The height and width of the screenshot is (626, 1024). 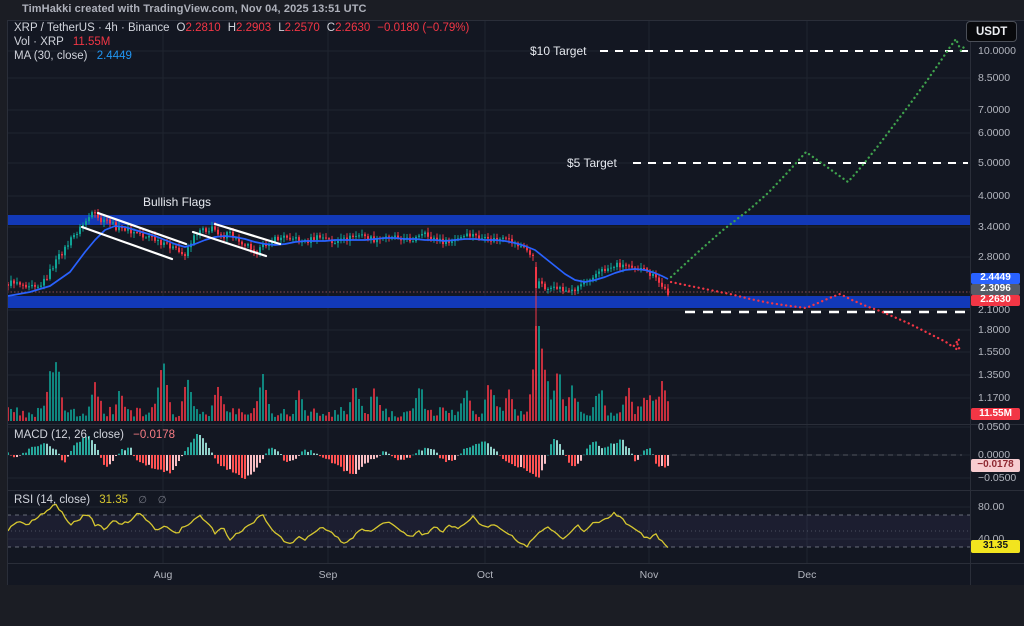 I want to click on ohlc-key: O, so click(x=181, y=28).